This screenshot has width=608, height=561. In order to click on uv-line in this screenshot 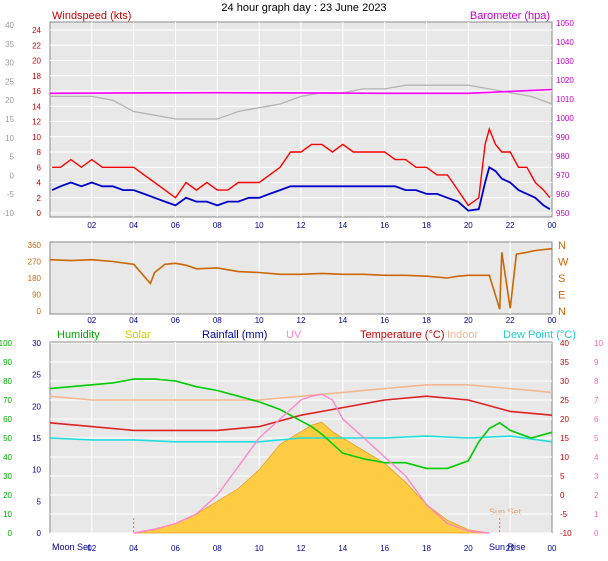, I will do `click(311, 463)`.